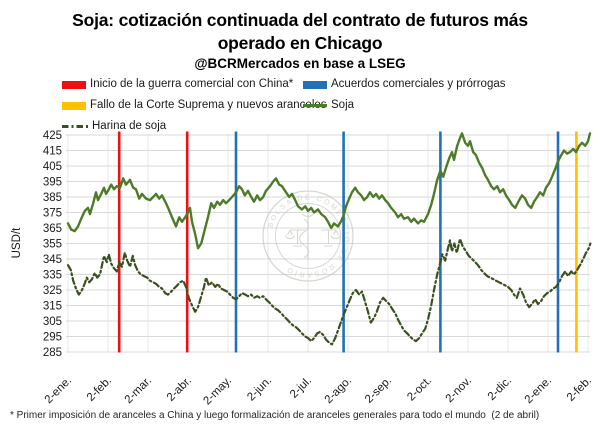  I want to click on x-tick-label: 2-jul., so click(301, 388).